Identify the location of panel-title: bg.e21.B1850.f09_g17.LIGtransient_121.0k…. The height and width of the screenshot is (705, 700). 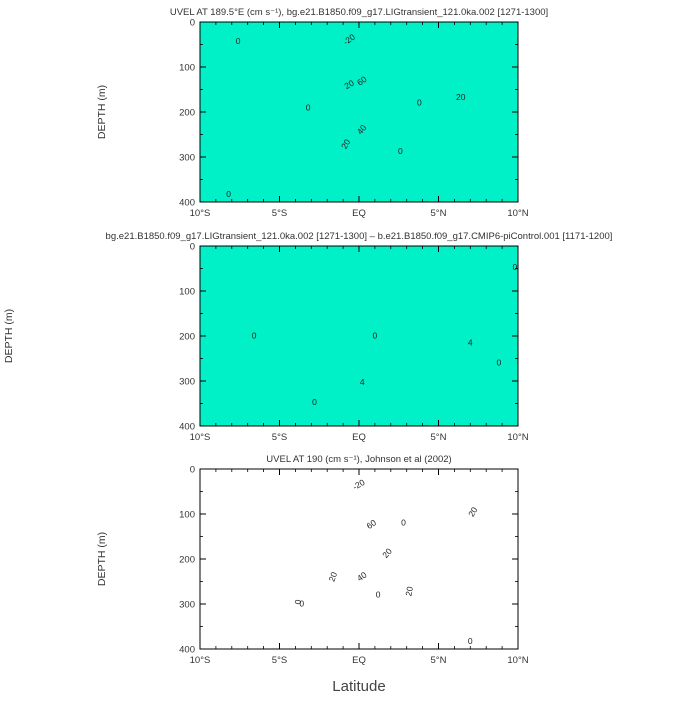
(359, 236).